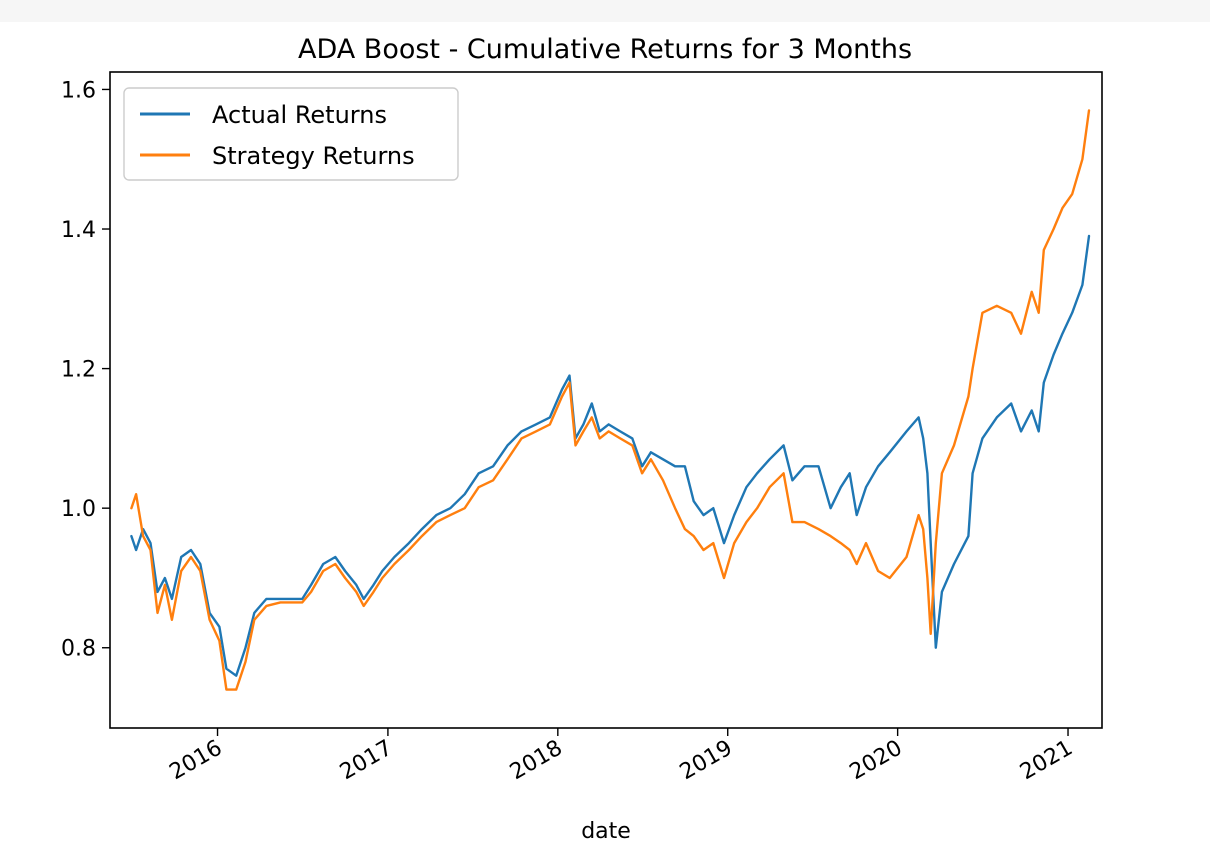 The height and width of the screenshot is (860, 1210). I want to click on x-axis-title: date, so click(606, 831).